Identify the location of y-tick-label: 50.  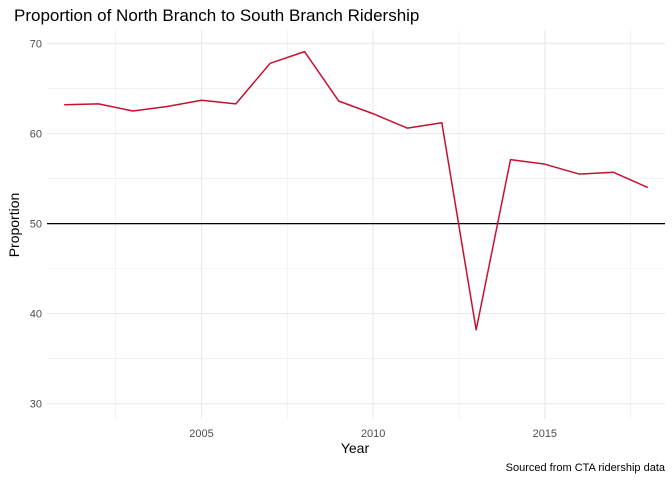
(36, 225).